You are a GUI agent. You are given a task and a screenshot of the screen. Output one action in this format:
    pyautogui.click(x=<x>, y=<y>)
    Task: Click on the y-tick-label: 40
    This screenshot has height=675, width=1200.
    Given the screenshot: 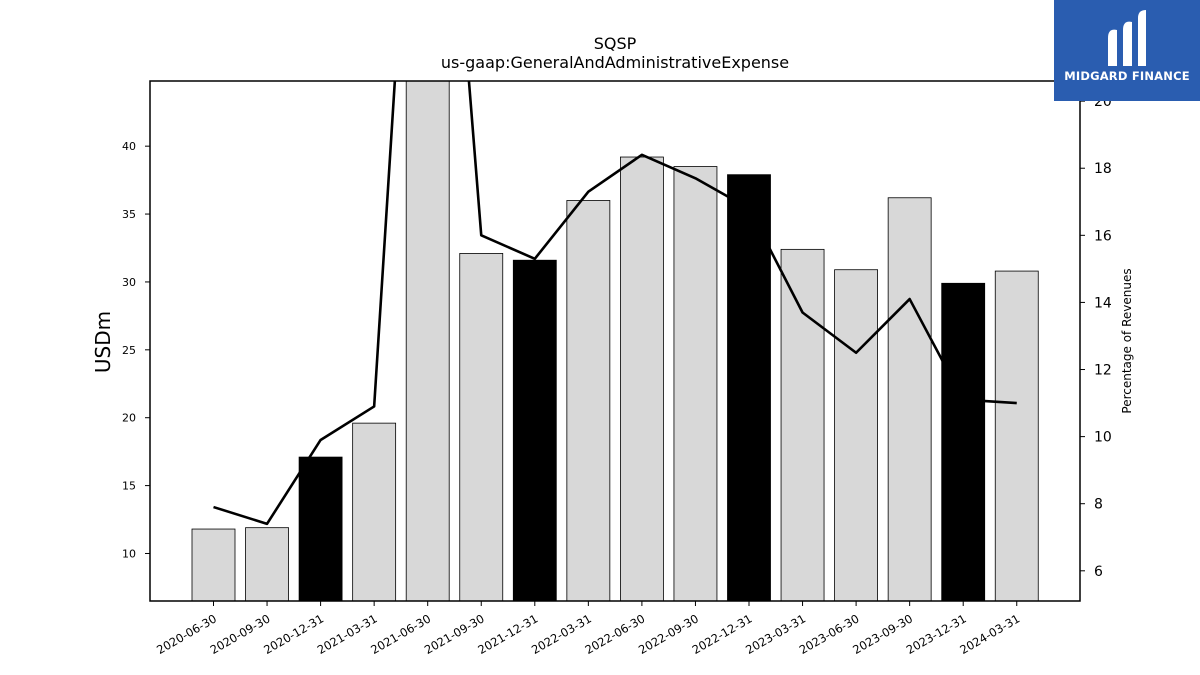 What is the action you would take?
    pyautogui.click(x=129, y=146)
    